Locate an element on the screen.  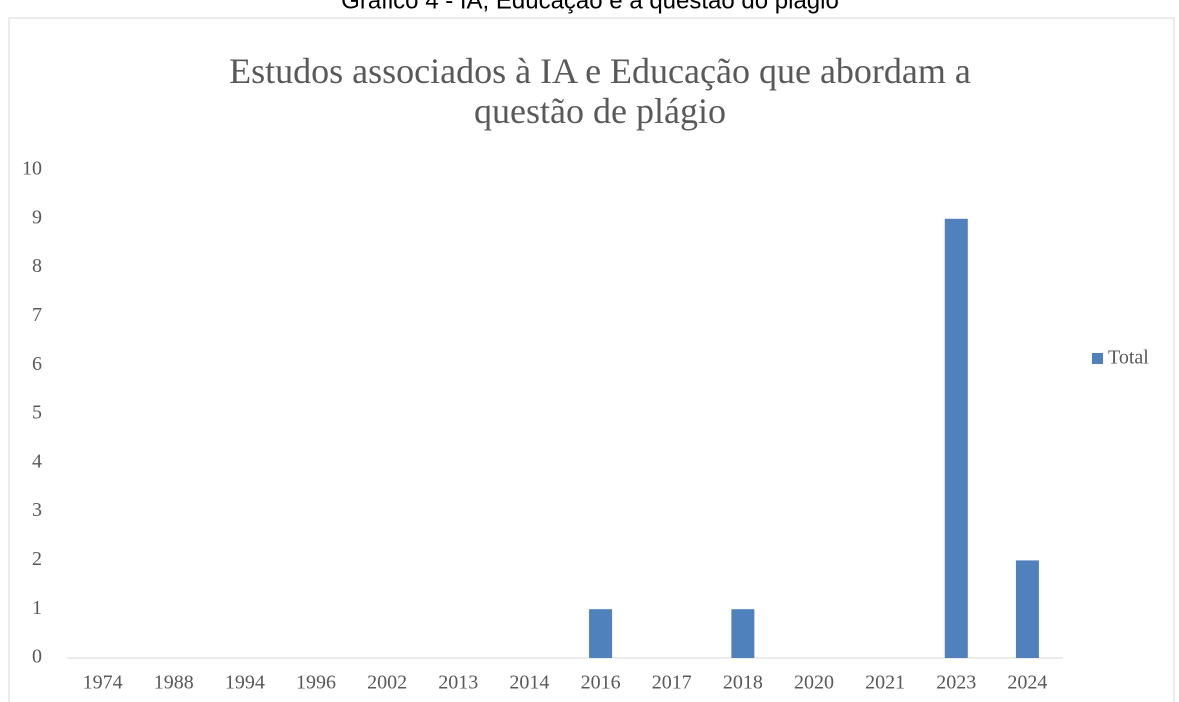
x-tick-label: 1988 is located at coordinates (174, 683).